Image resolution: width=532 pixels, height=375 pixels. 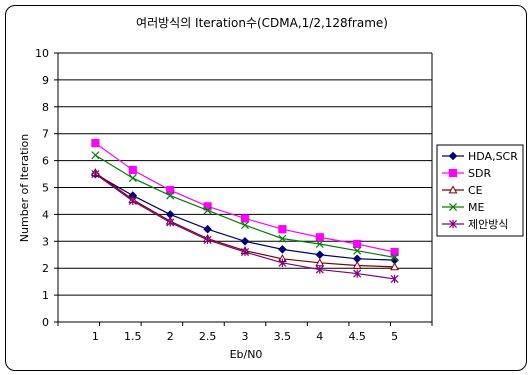 What do you see at coordinates (283, 336) in the screenshot?
I see `x-tick-label: 3.5` at bounding box center [283, 336].